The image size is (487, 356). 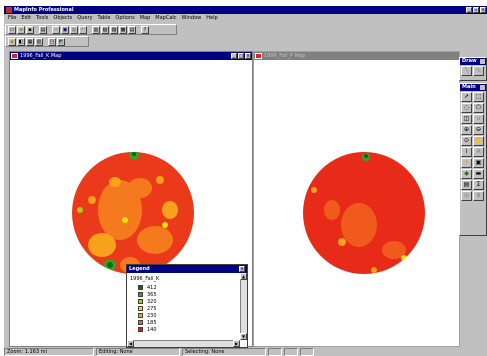 I want to click on scroll-left-icon: ◀, so click(x=130, y=343).